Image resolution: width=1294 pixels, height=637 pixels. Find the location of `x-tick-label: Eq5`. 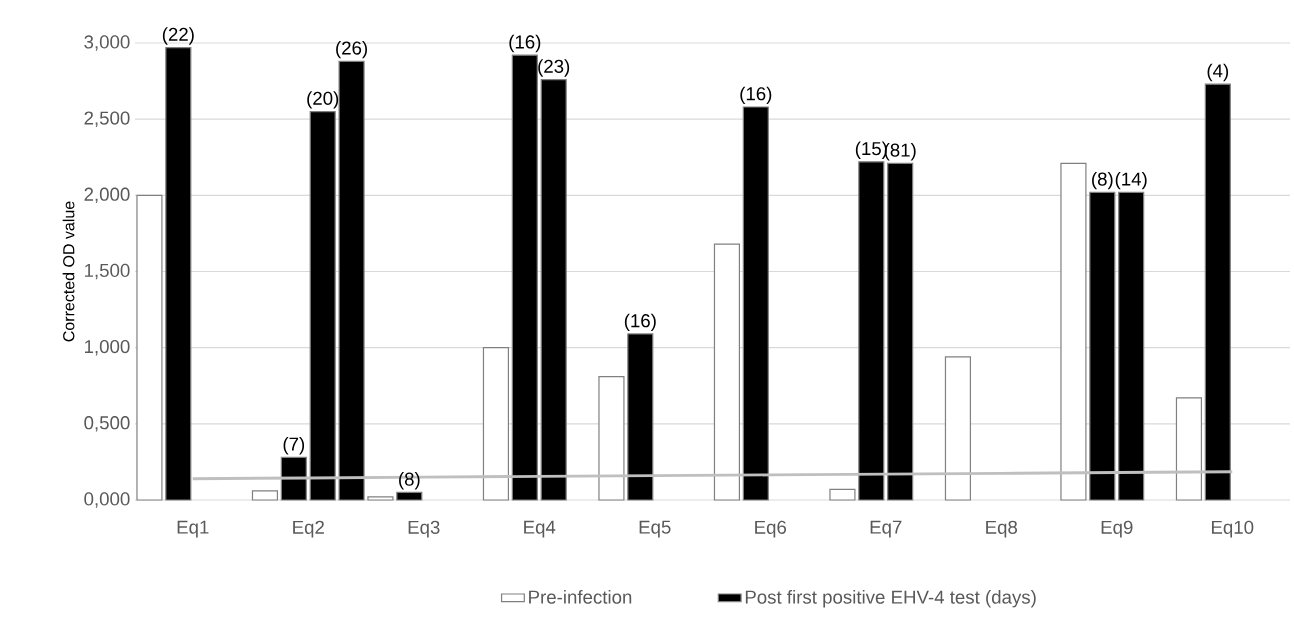

x-tick-label: Eq5 is located at coordinates (655, 529).